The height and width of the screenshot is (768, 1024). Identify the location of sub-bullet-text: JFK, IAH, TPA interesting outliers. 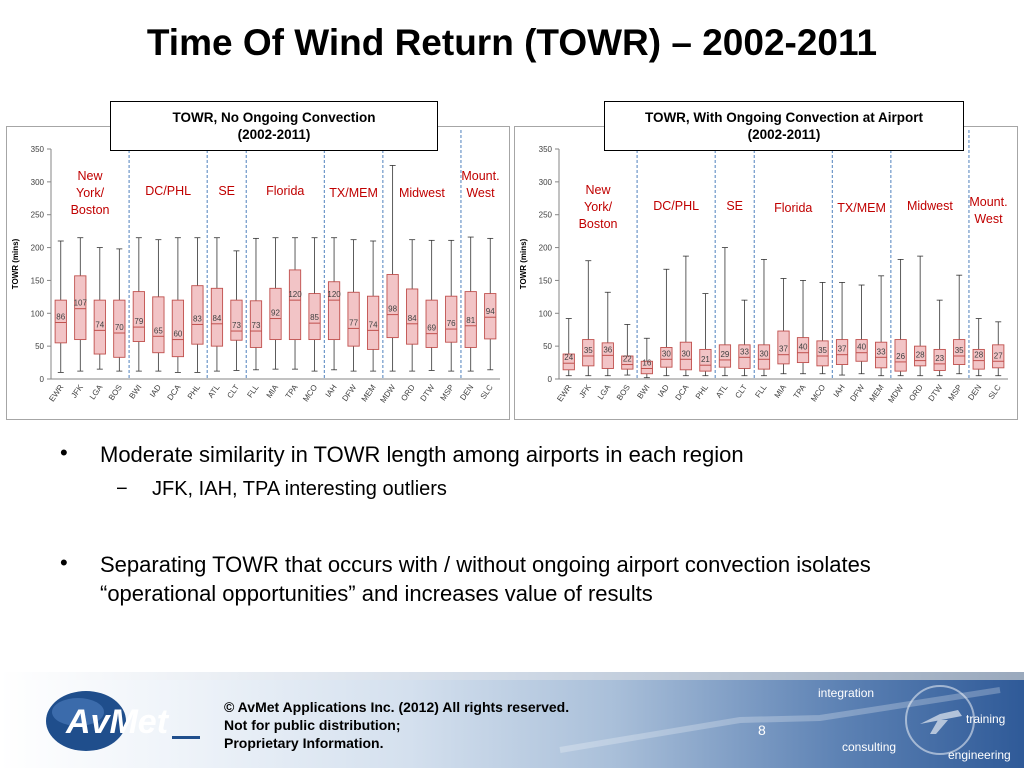
(299, 489).